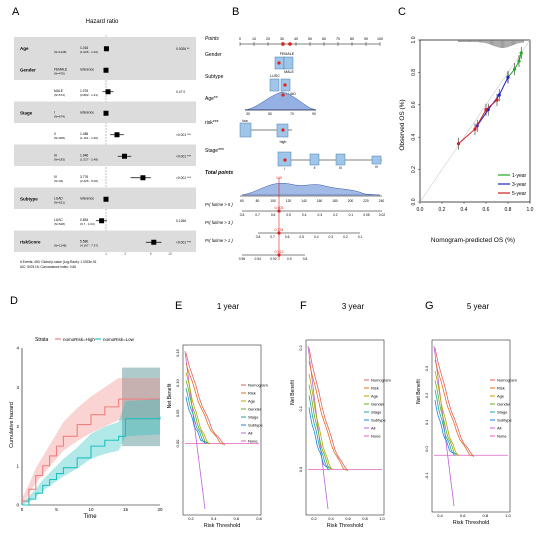 The width and height of the screenshot is (550, 534). Describe the element at coordinates (26, 112) in the screenshot. I see `forest-var-label: Stage` at that location.